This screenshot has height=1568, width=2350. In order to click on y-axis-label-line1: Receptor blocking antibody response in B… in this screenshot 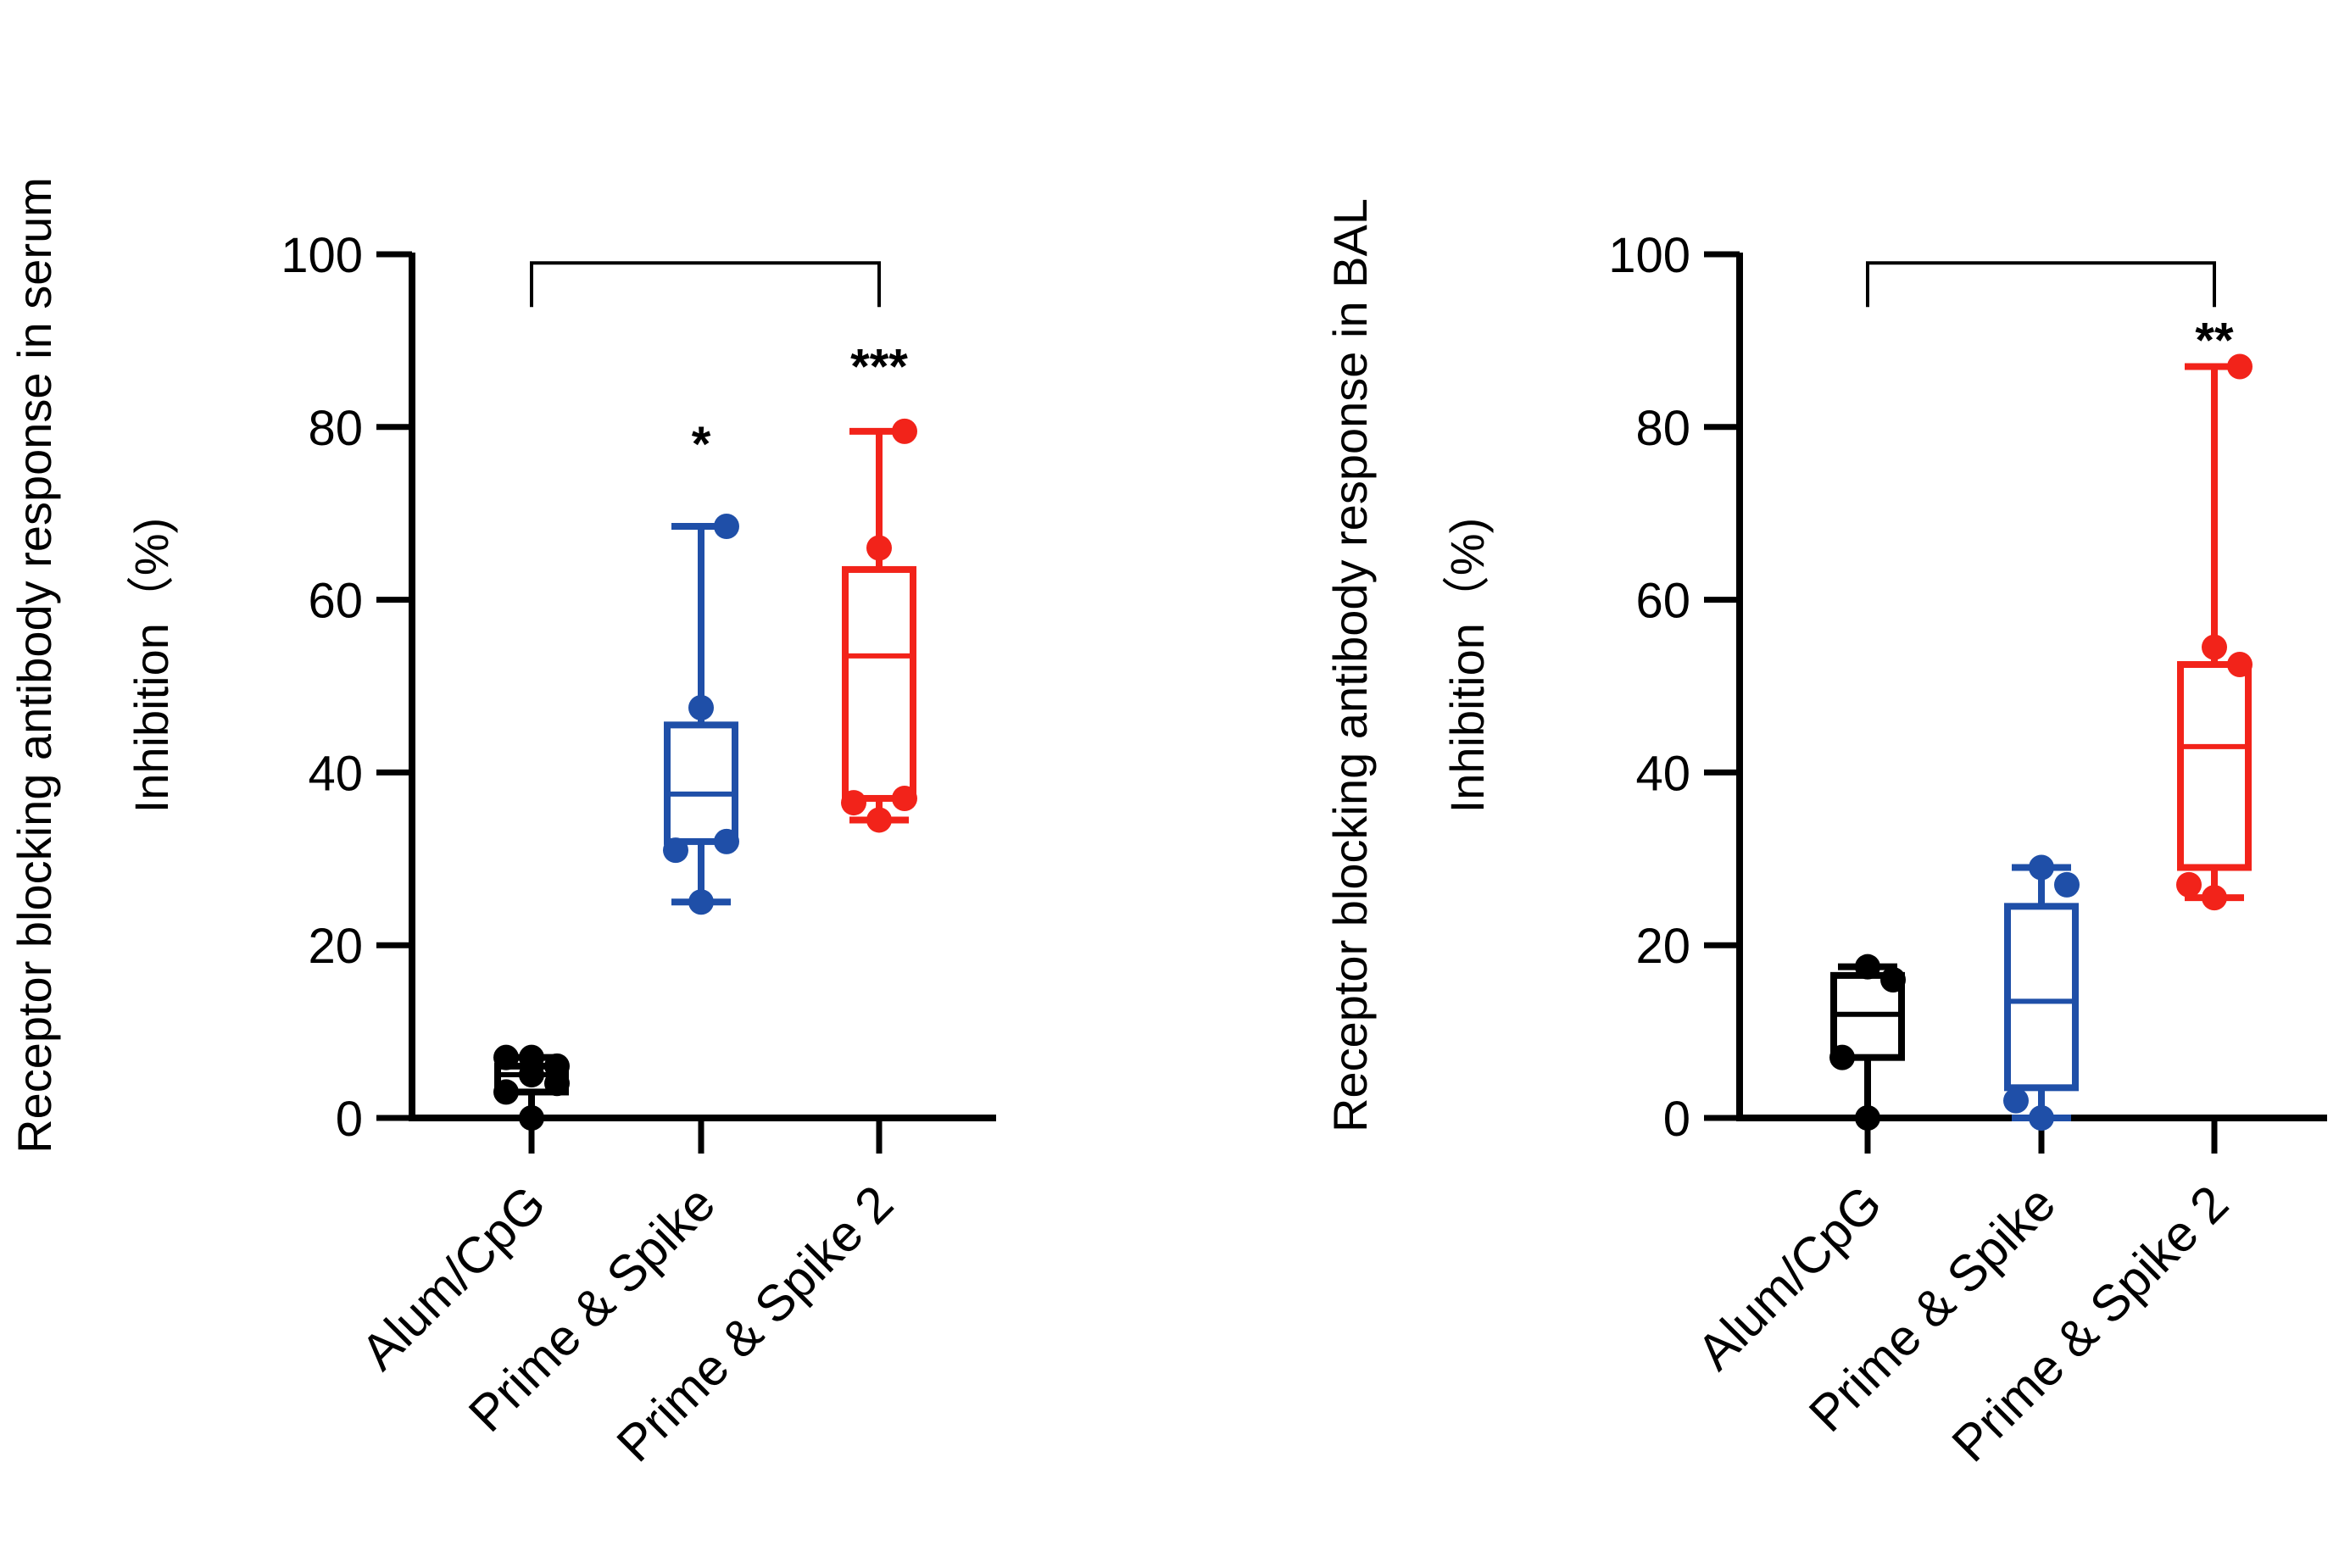, I will do `click(1350, 665)`.